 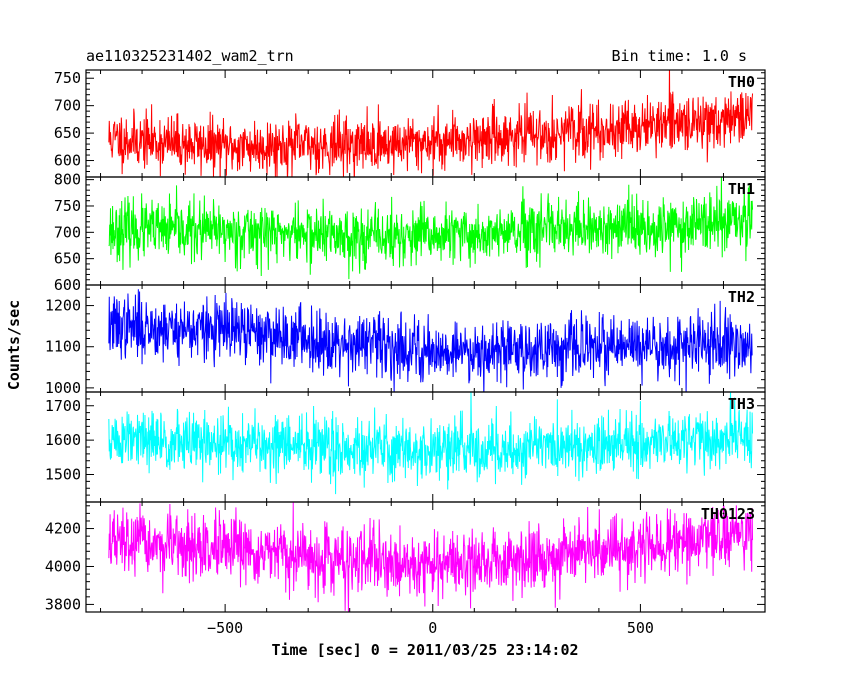 What do you see at coordinates (225, 628) in the screenshot?
I see `x-tick-label: −500` at bounding box center [225, 628].